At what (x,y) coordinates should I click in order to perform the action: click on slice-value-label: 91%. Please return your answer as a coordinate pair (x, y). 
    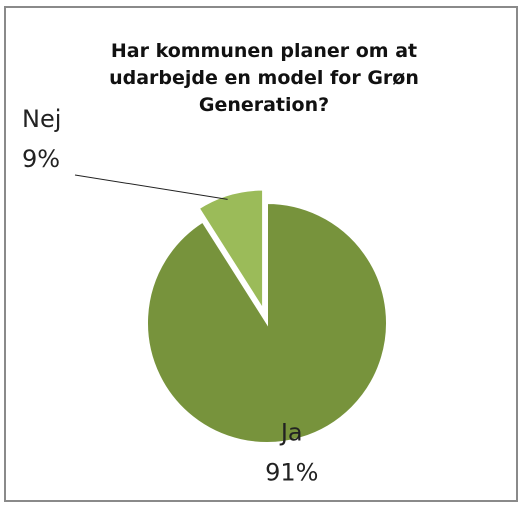
    Looking at the image, I should click on (291, 473).